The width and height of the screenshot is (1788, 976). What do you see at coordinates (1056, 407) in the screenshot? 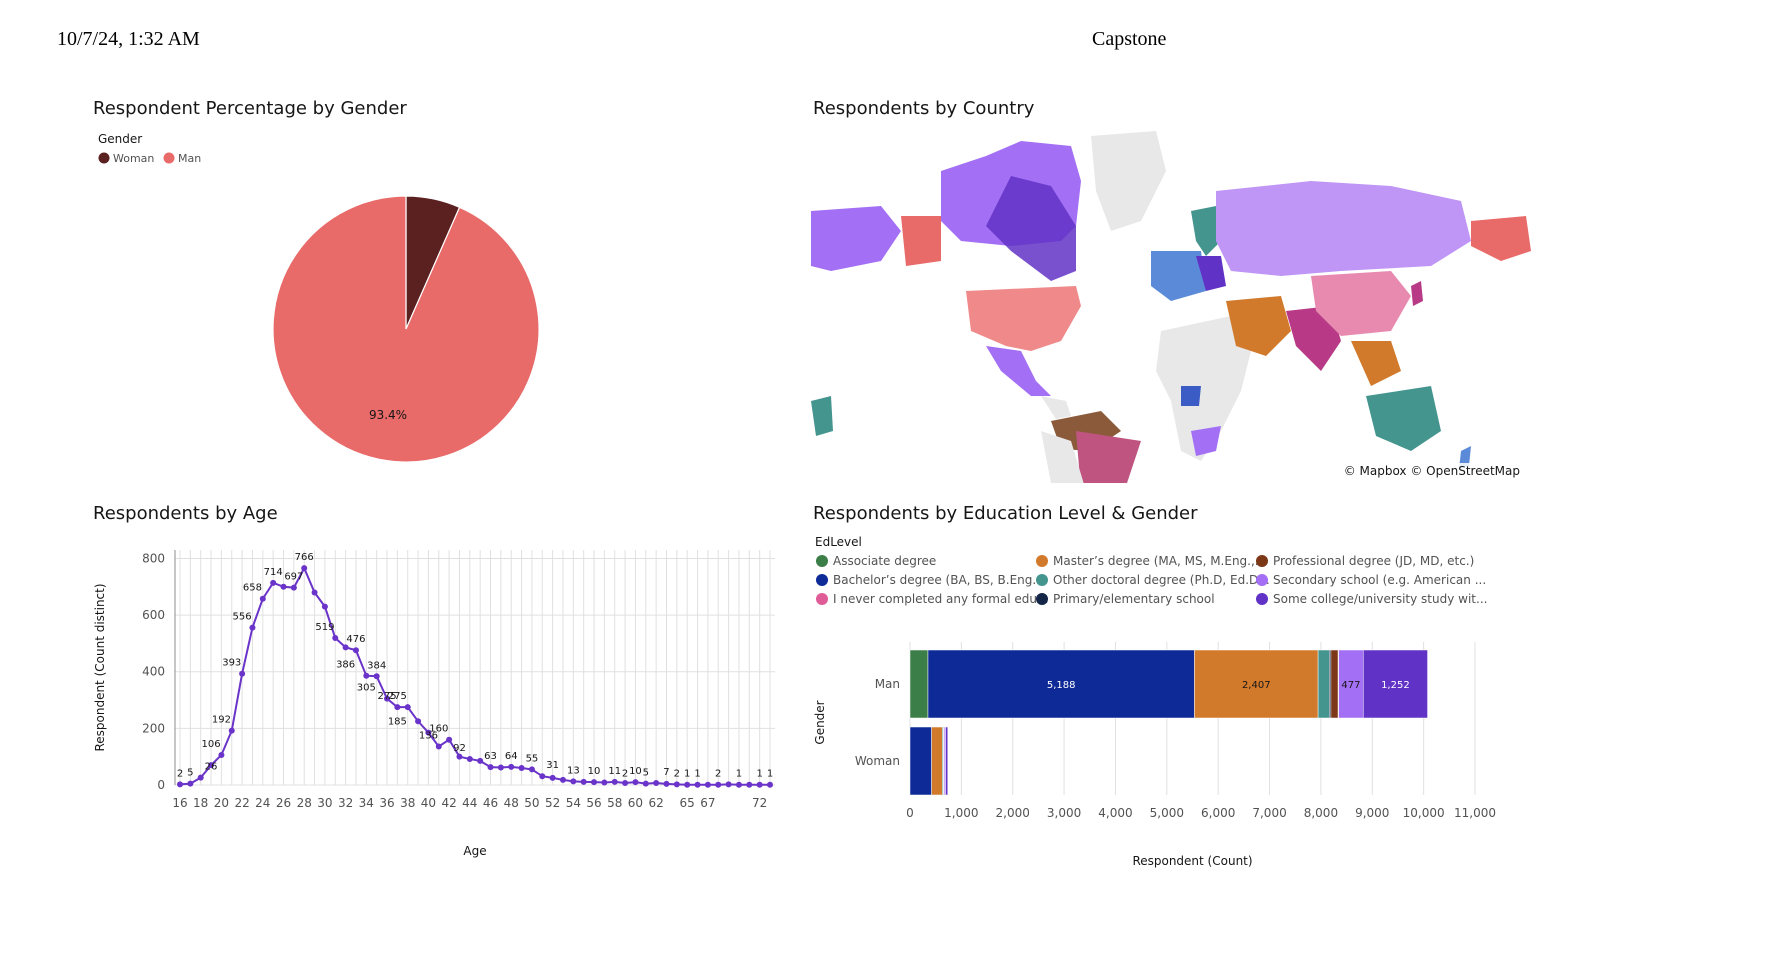
I see `map-region-central-america` at bounding box center [1056, 407].